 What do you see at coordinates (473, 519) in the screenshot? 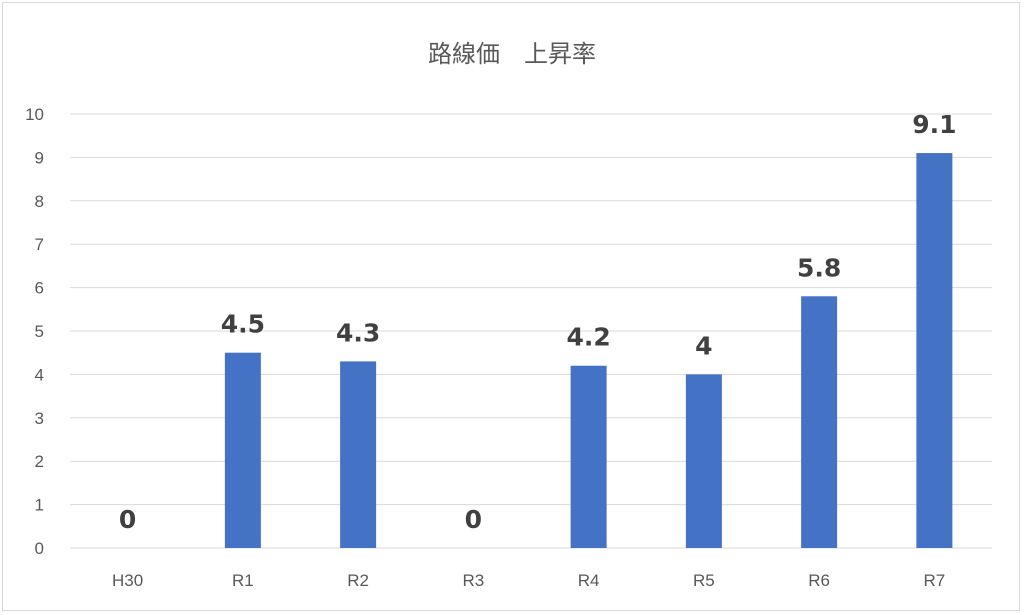
I see `data-label-R3: 0` at bounding box center [473, 519].